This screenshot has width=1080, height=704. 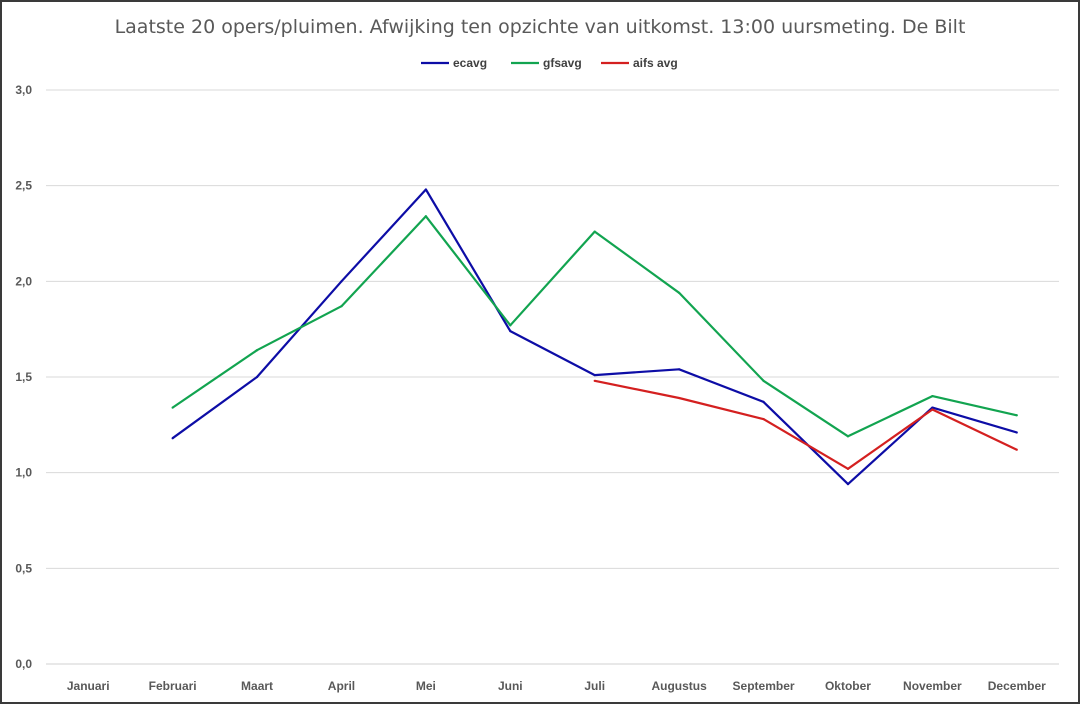 I want to click on series-line-aifs-avg, so click(x=806, y=424).